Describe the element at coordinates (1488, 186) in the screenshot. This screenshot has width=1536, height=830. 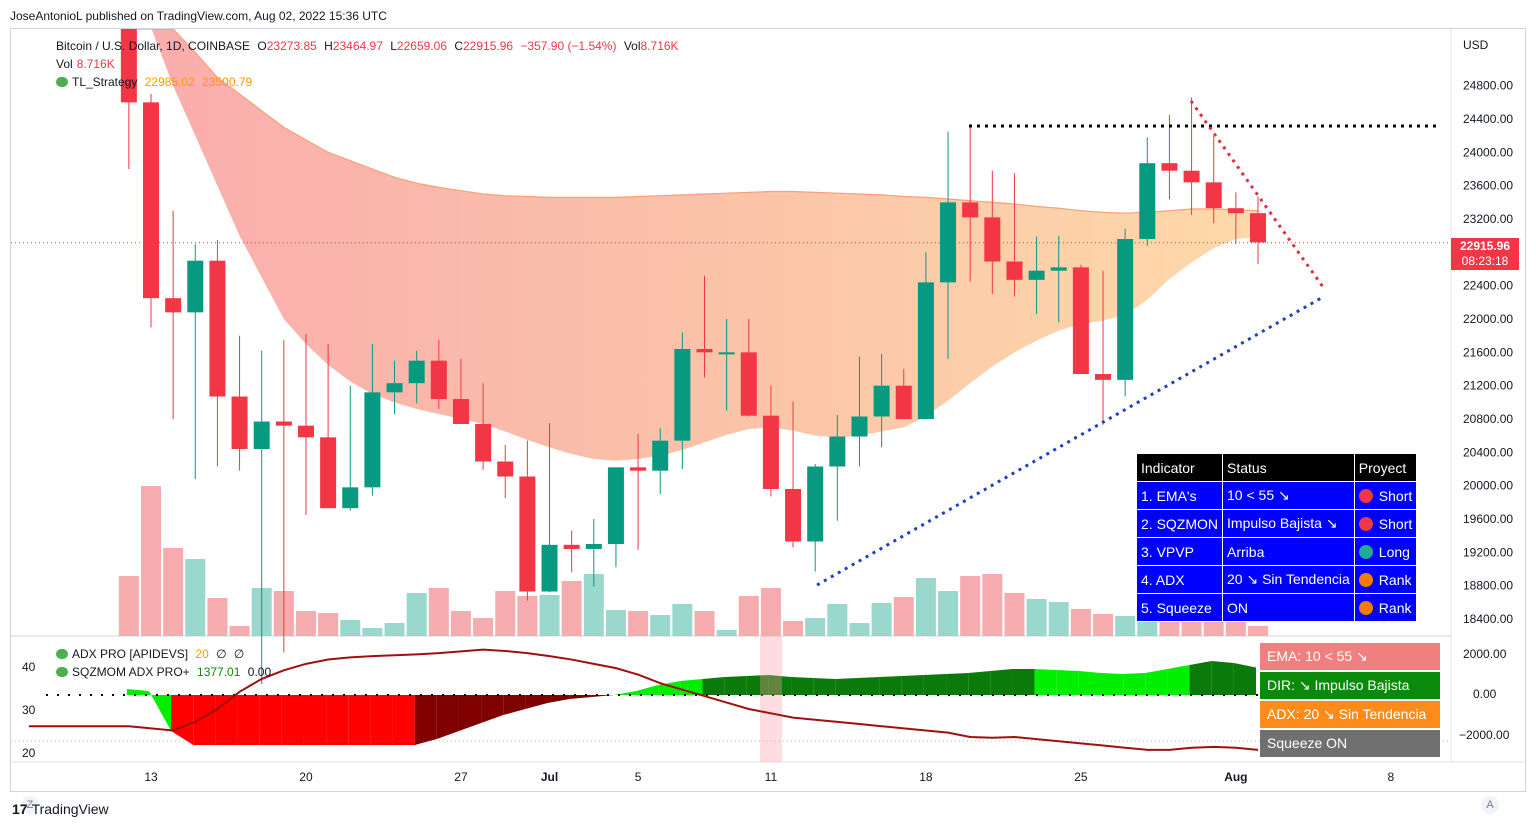
I see `price-axis-tick: 23600.00` at that location.